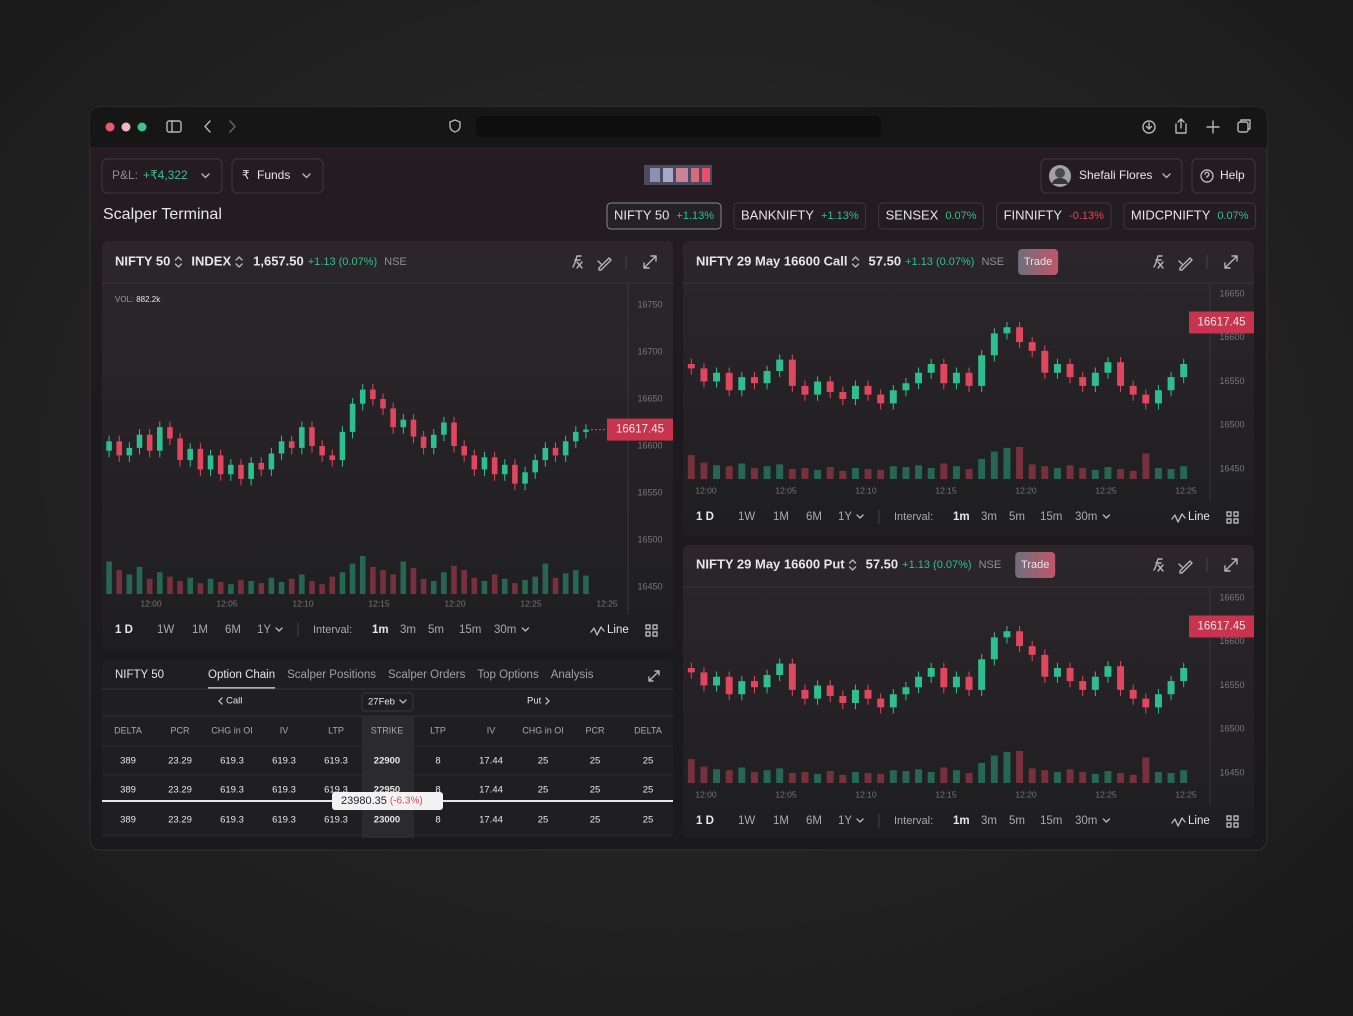  Describe the element at coordinates (379, 603) in the screenshot. I see `x-tick-label: 12:15` at that location.